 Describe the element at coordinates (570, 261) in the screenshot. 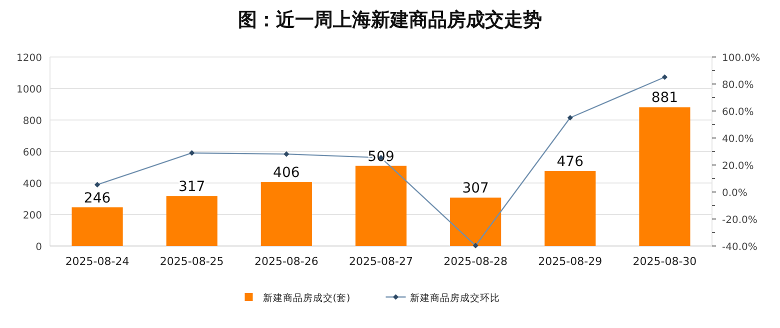

I see `x-tick-label: 2025-08-29` at that location.